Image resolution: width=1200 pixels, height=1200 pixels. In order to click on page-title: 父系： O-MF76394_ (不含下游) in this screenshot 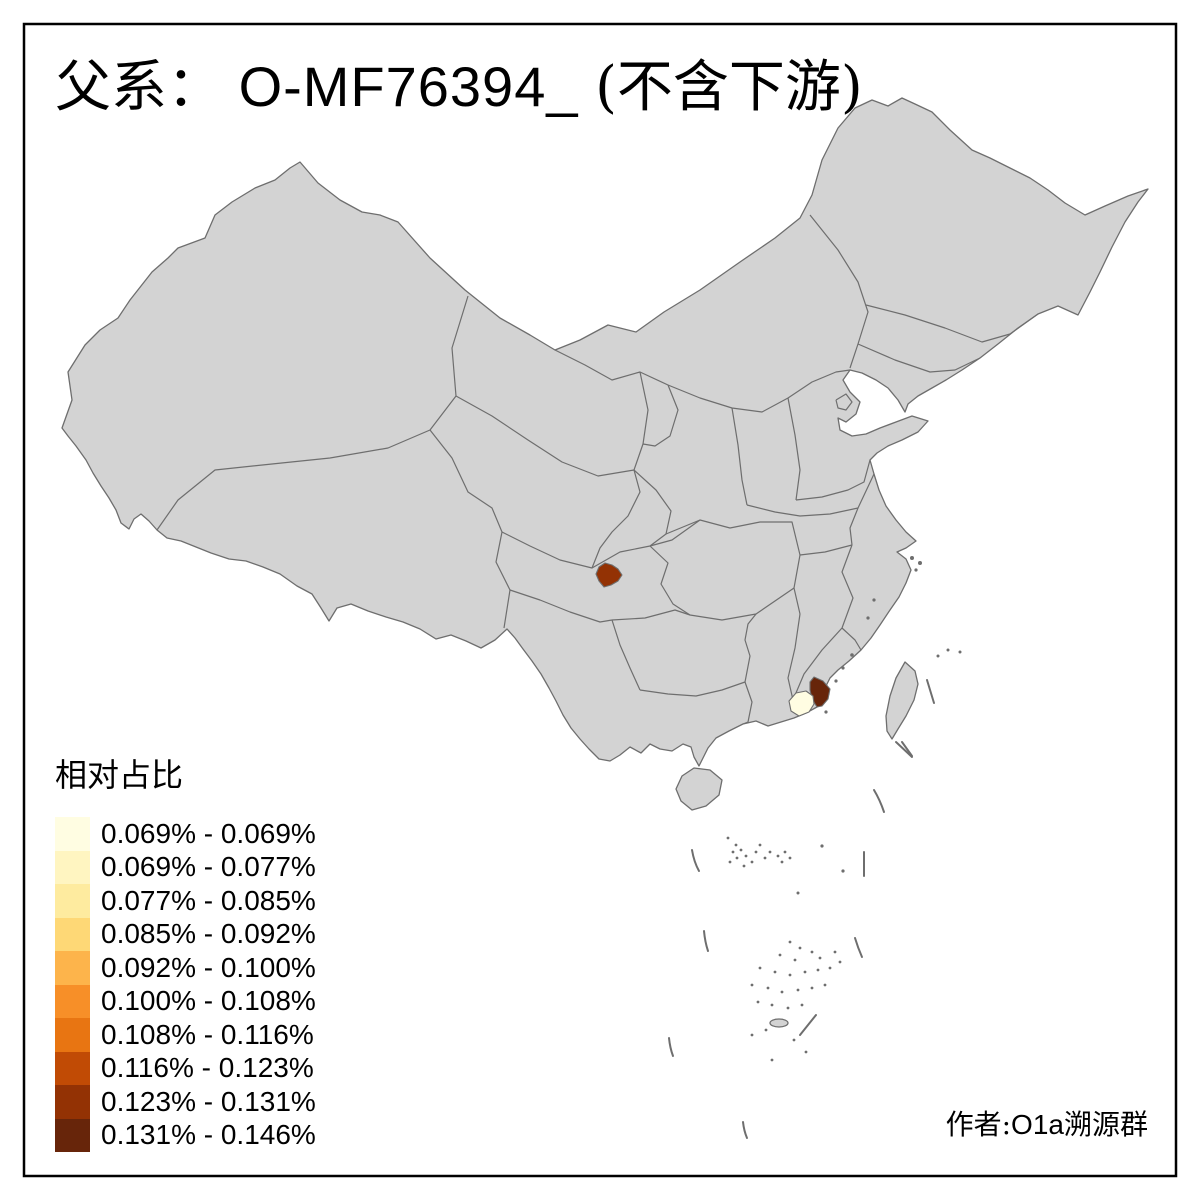, I will do `click(459, 87)`.